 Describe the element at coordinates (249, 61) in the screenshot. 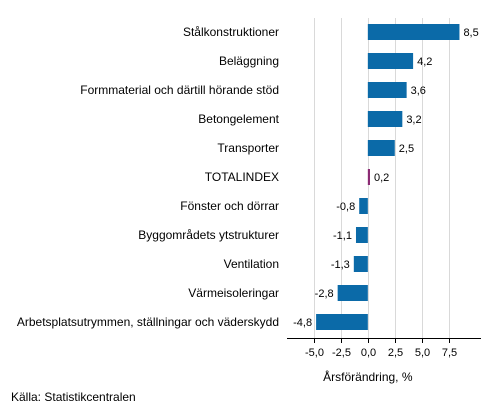

I see `category-label: Beläggning` at that location.